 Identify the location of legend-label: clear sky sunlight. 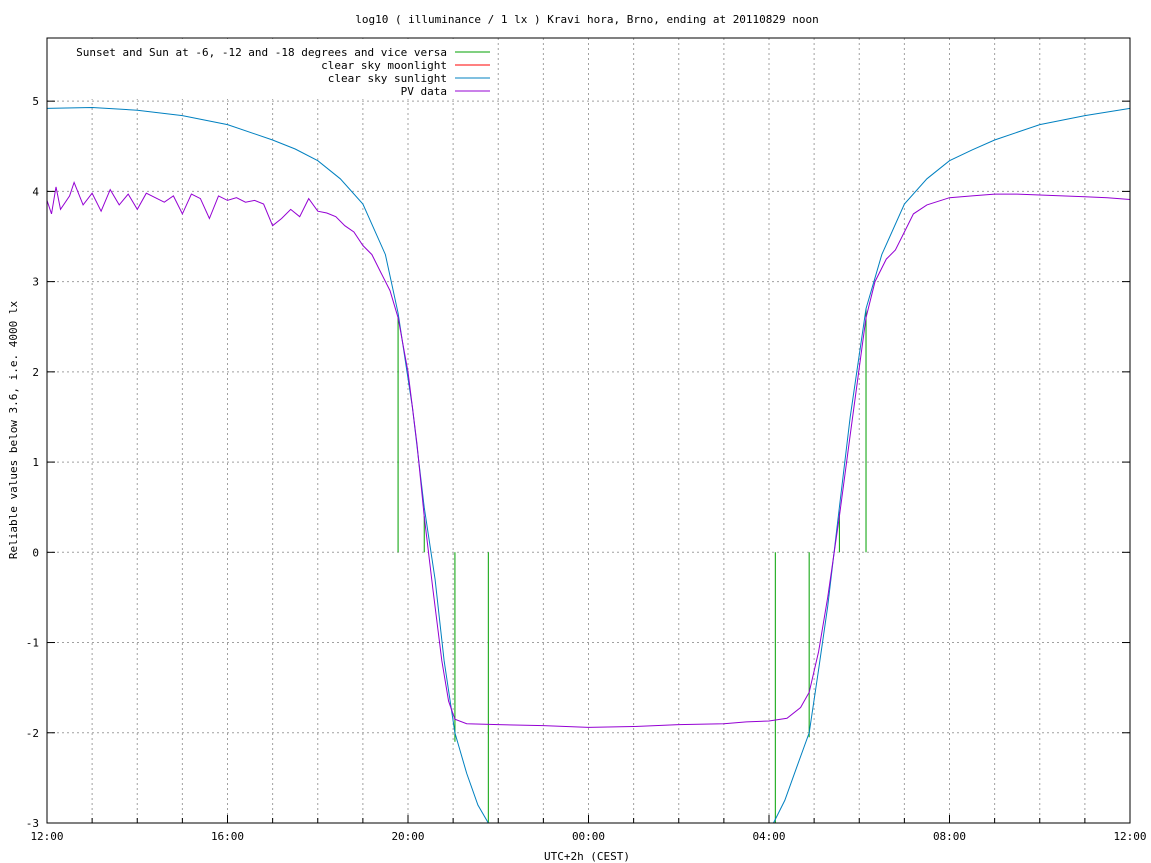
(387, 78).